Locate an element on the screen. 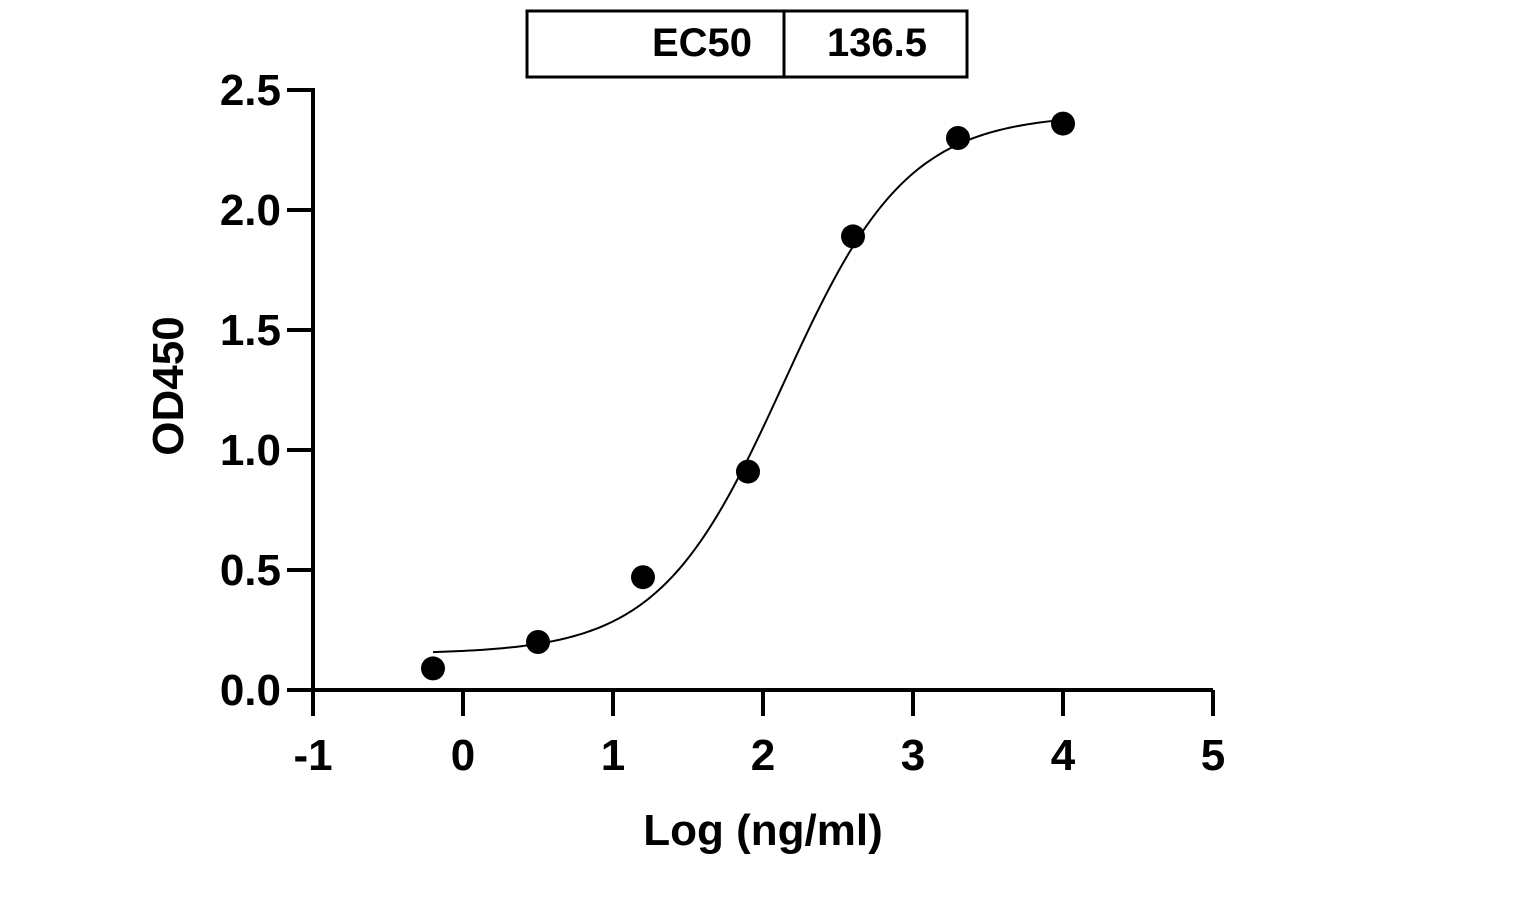 This screenshot has height=900, width=1528. y-tick-label: 1.5 is located at coordinates (250, 330).